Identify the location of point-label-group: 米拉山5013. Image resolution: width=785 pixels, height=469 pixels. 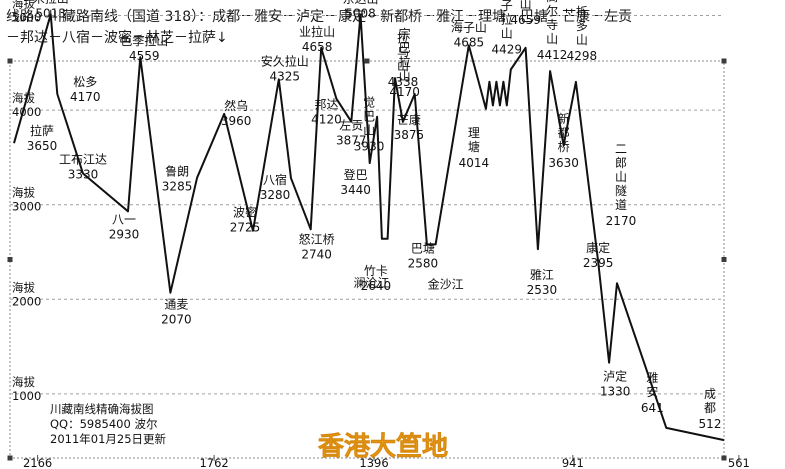
(51, 10).